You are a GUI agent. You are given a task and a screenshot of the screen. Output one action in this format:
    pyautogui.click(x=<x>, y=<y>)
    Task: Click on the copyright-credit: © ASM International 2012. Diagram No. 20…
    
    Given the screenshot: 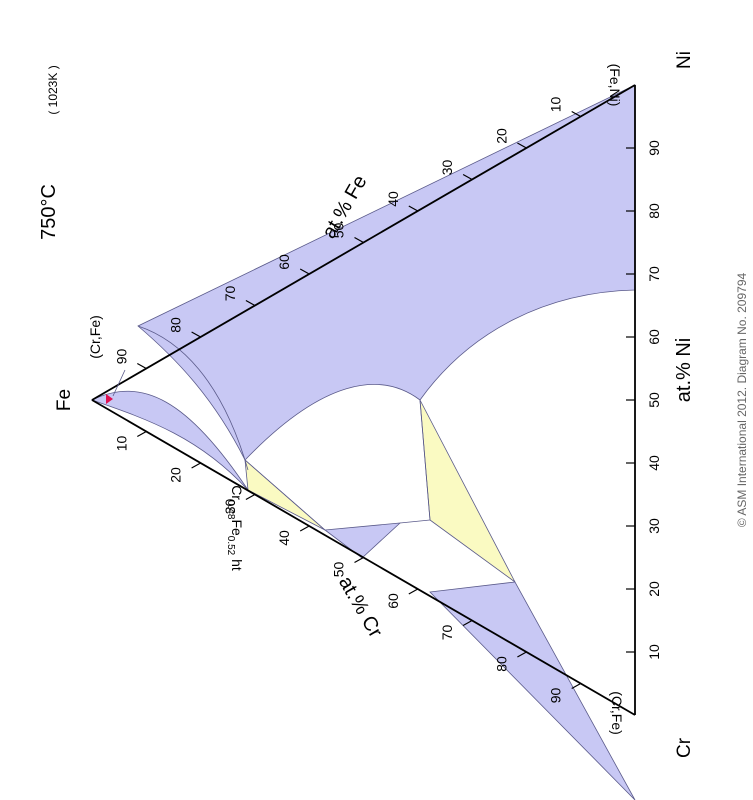 What is the action you would take?
    pyautogui.click(x=742, y=400)
    